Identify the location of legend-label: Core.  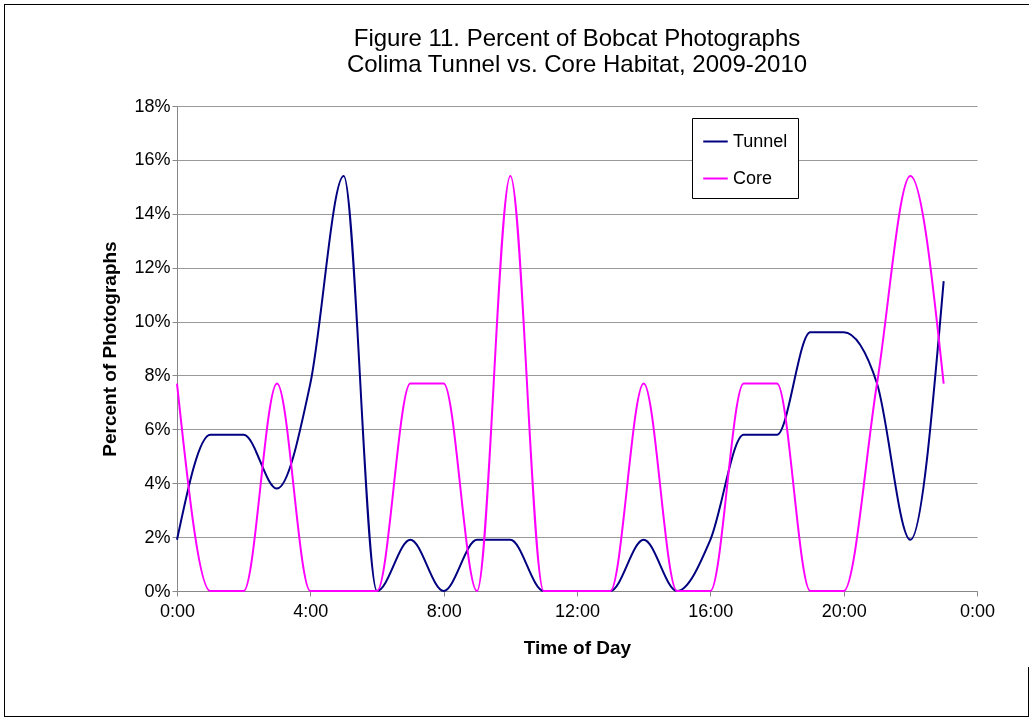
(753, 177).